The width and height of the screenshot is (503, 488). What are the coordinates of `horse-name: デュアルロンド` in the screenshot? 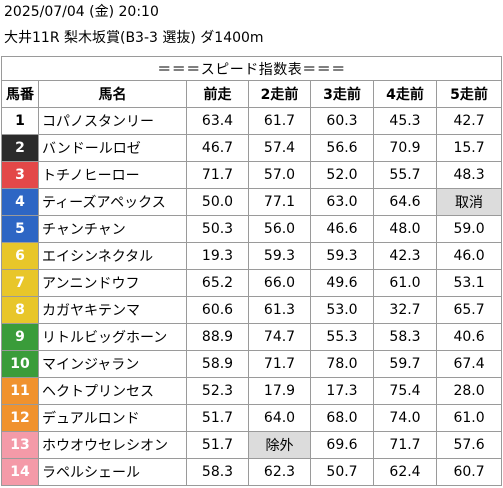 It's located at (112, 418).